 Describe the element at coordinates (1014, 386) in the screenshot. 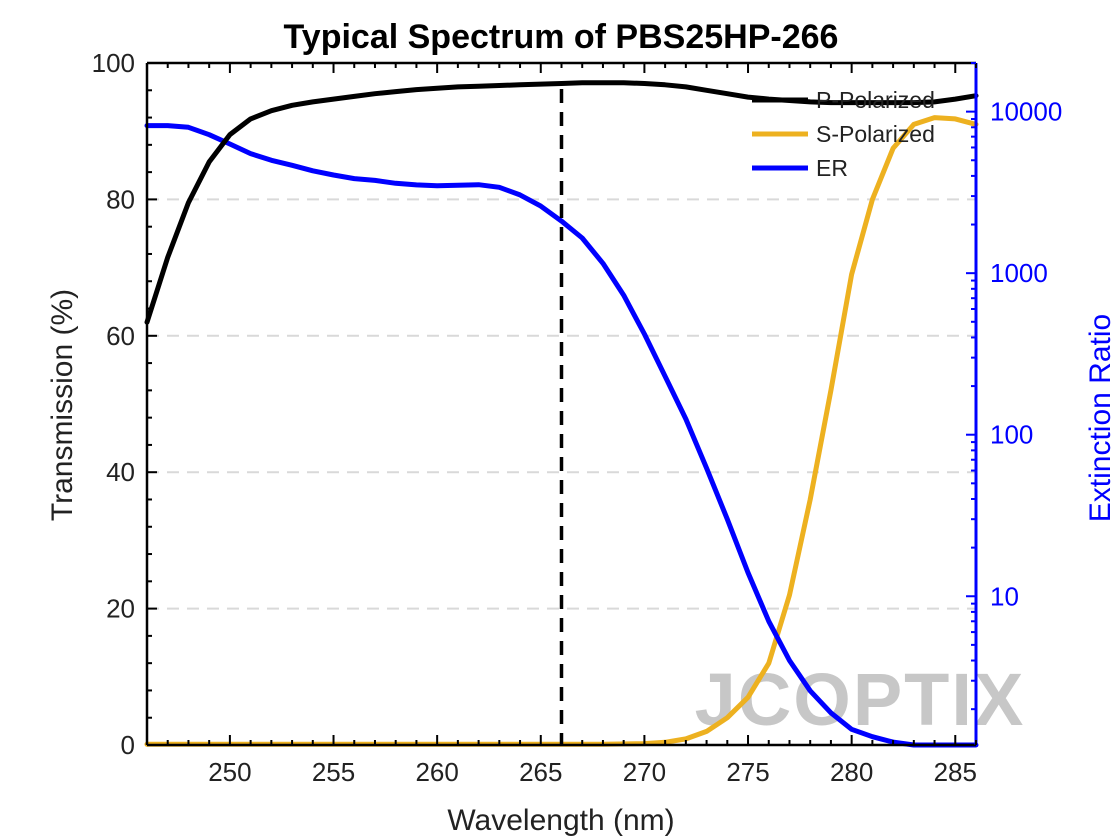

I see `right-axis-ticks: 10 100 1000 10000` at that location.